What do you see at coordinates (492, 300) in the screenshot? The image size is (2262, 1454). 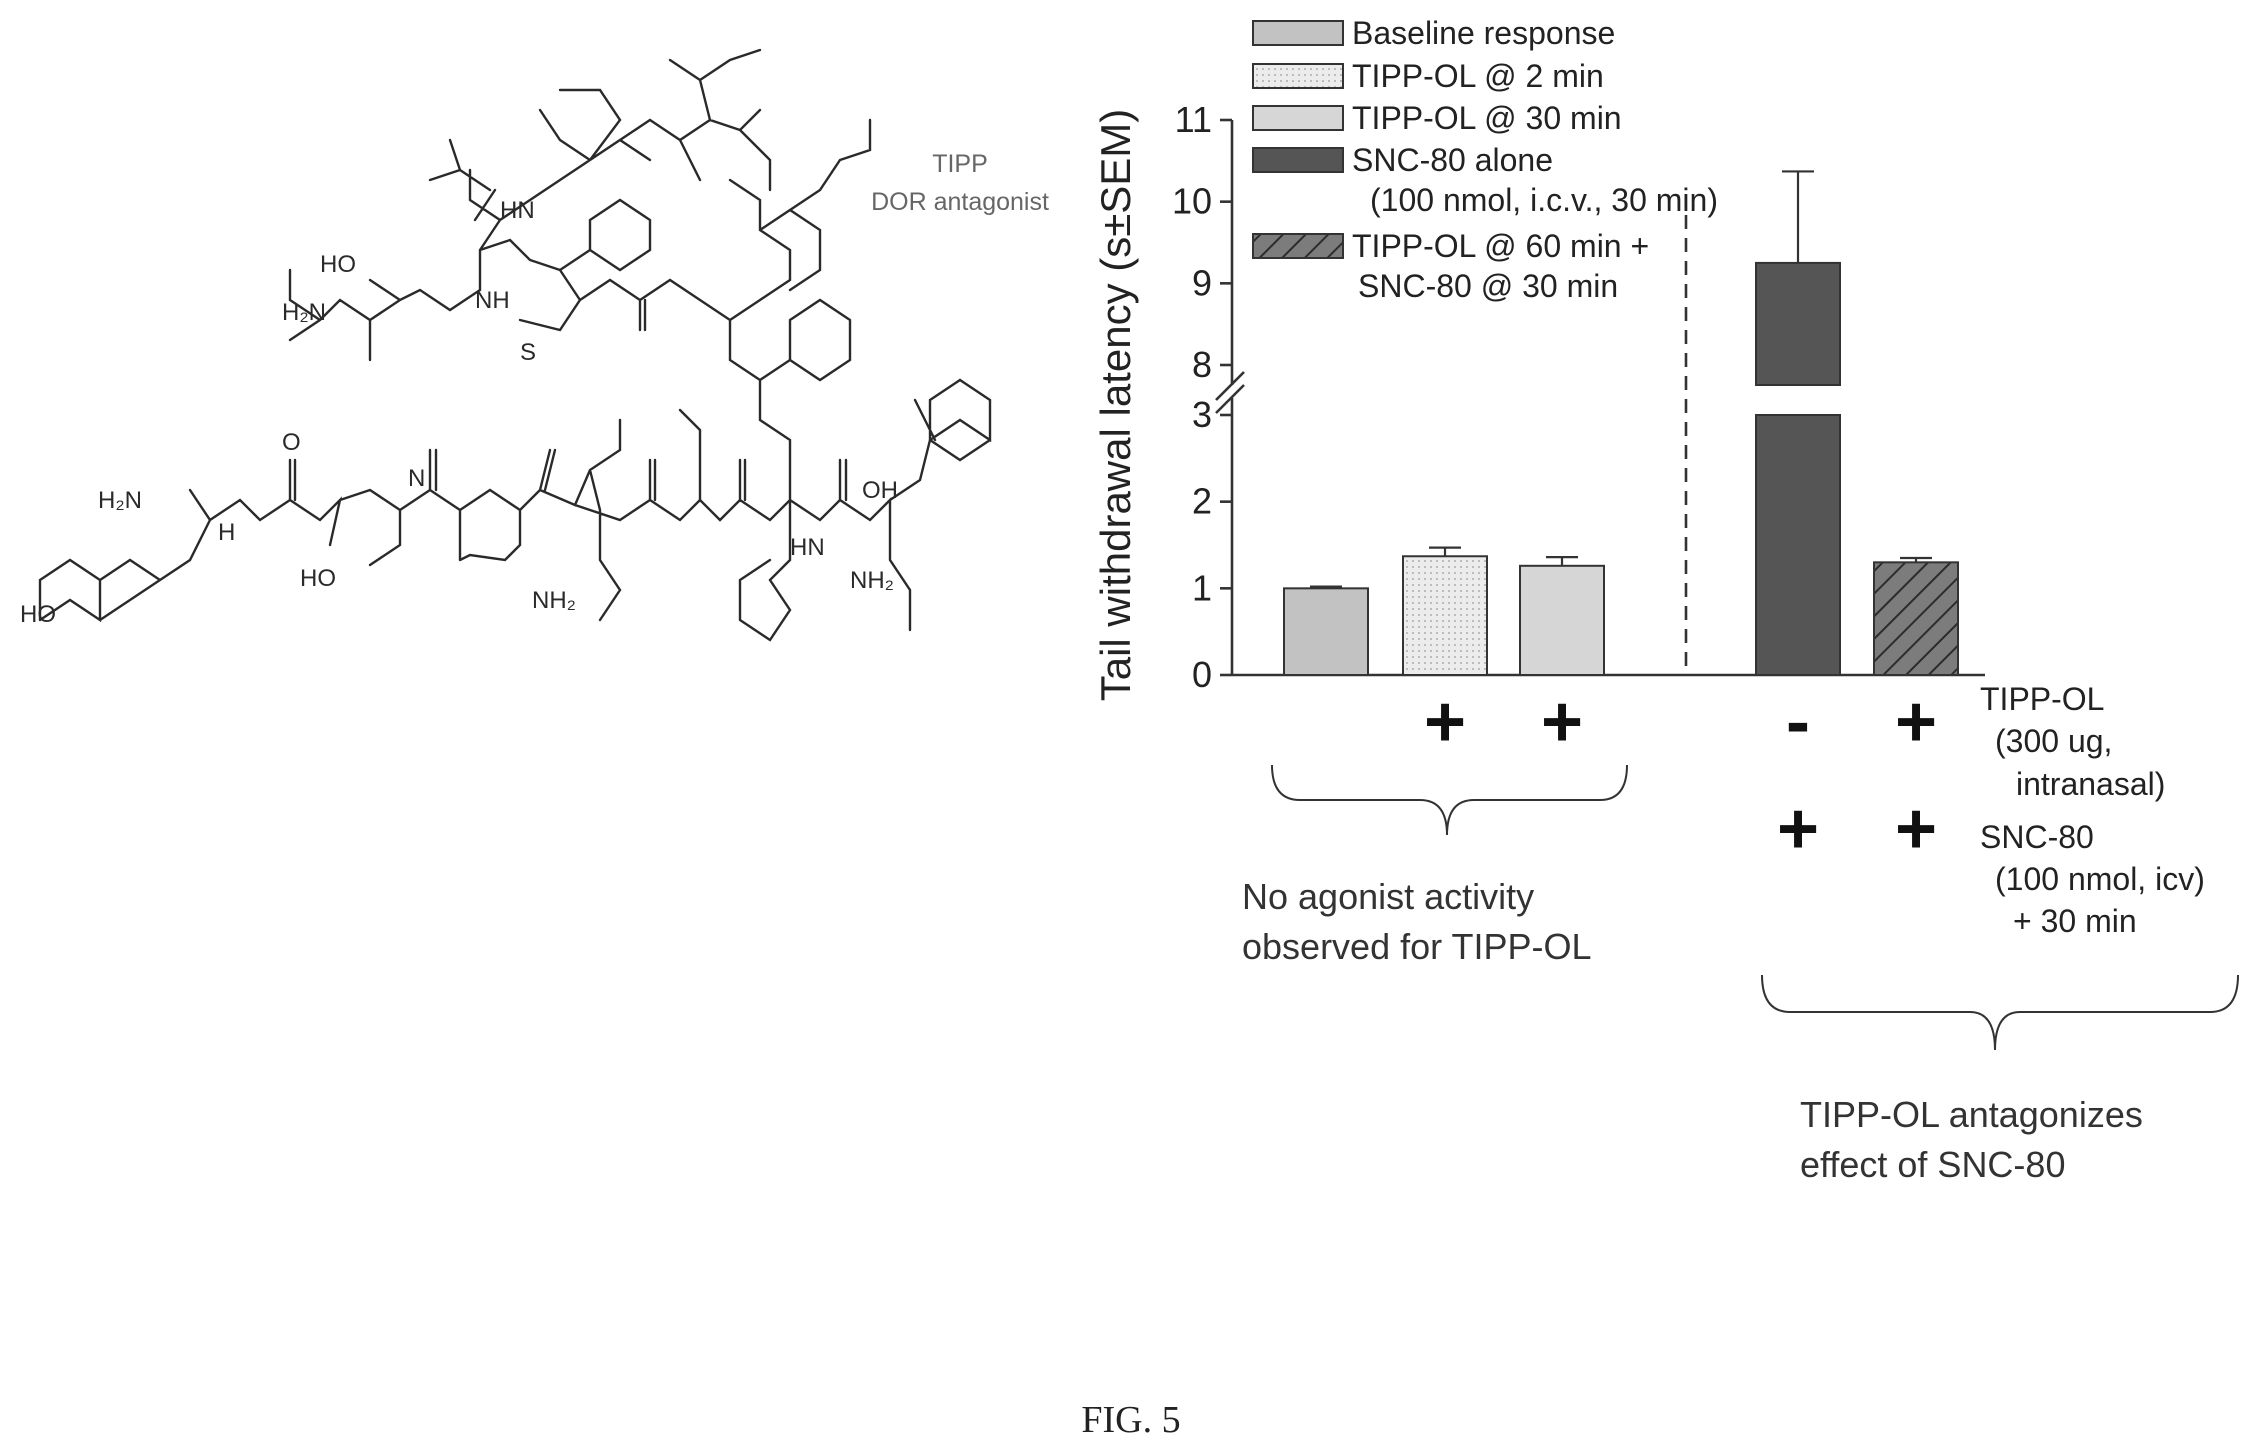 I see `mol-atom-label: NH` at bounding box center [492, 300].